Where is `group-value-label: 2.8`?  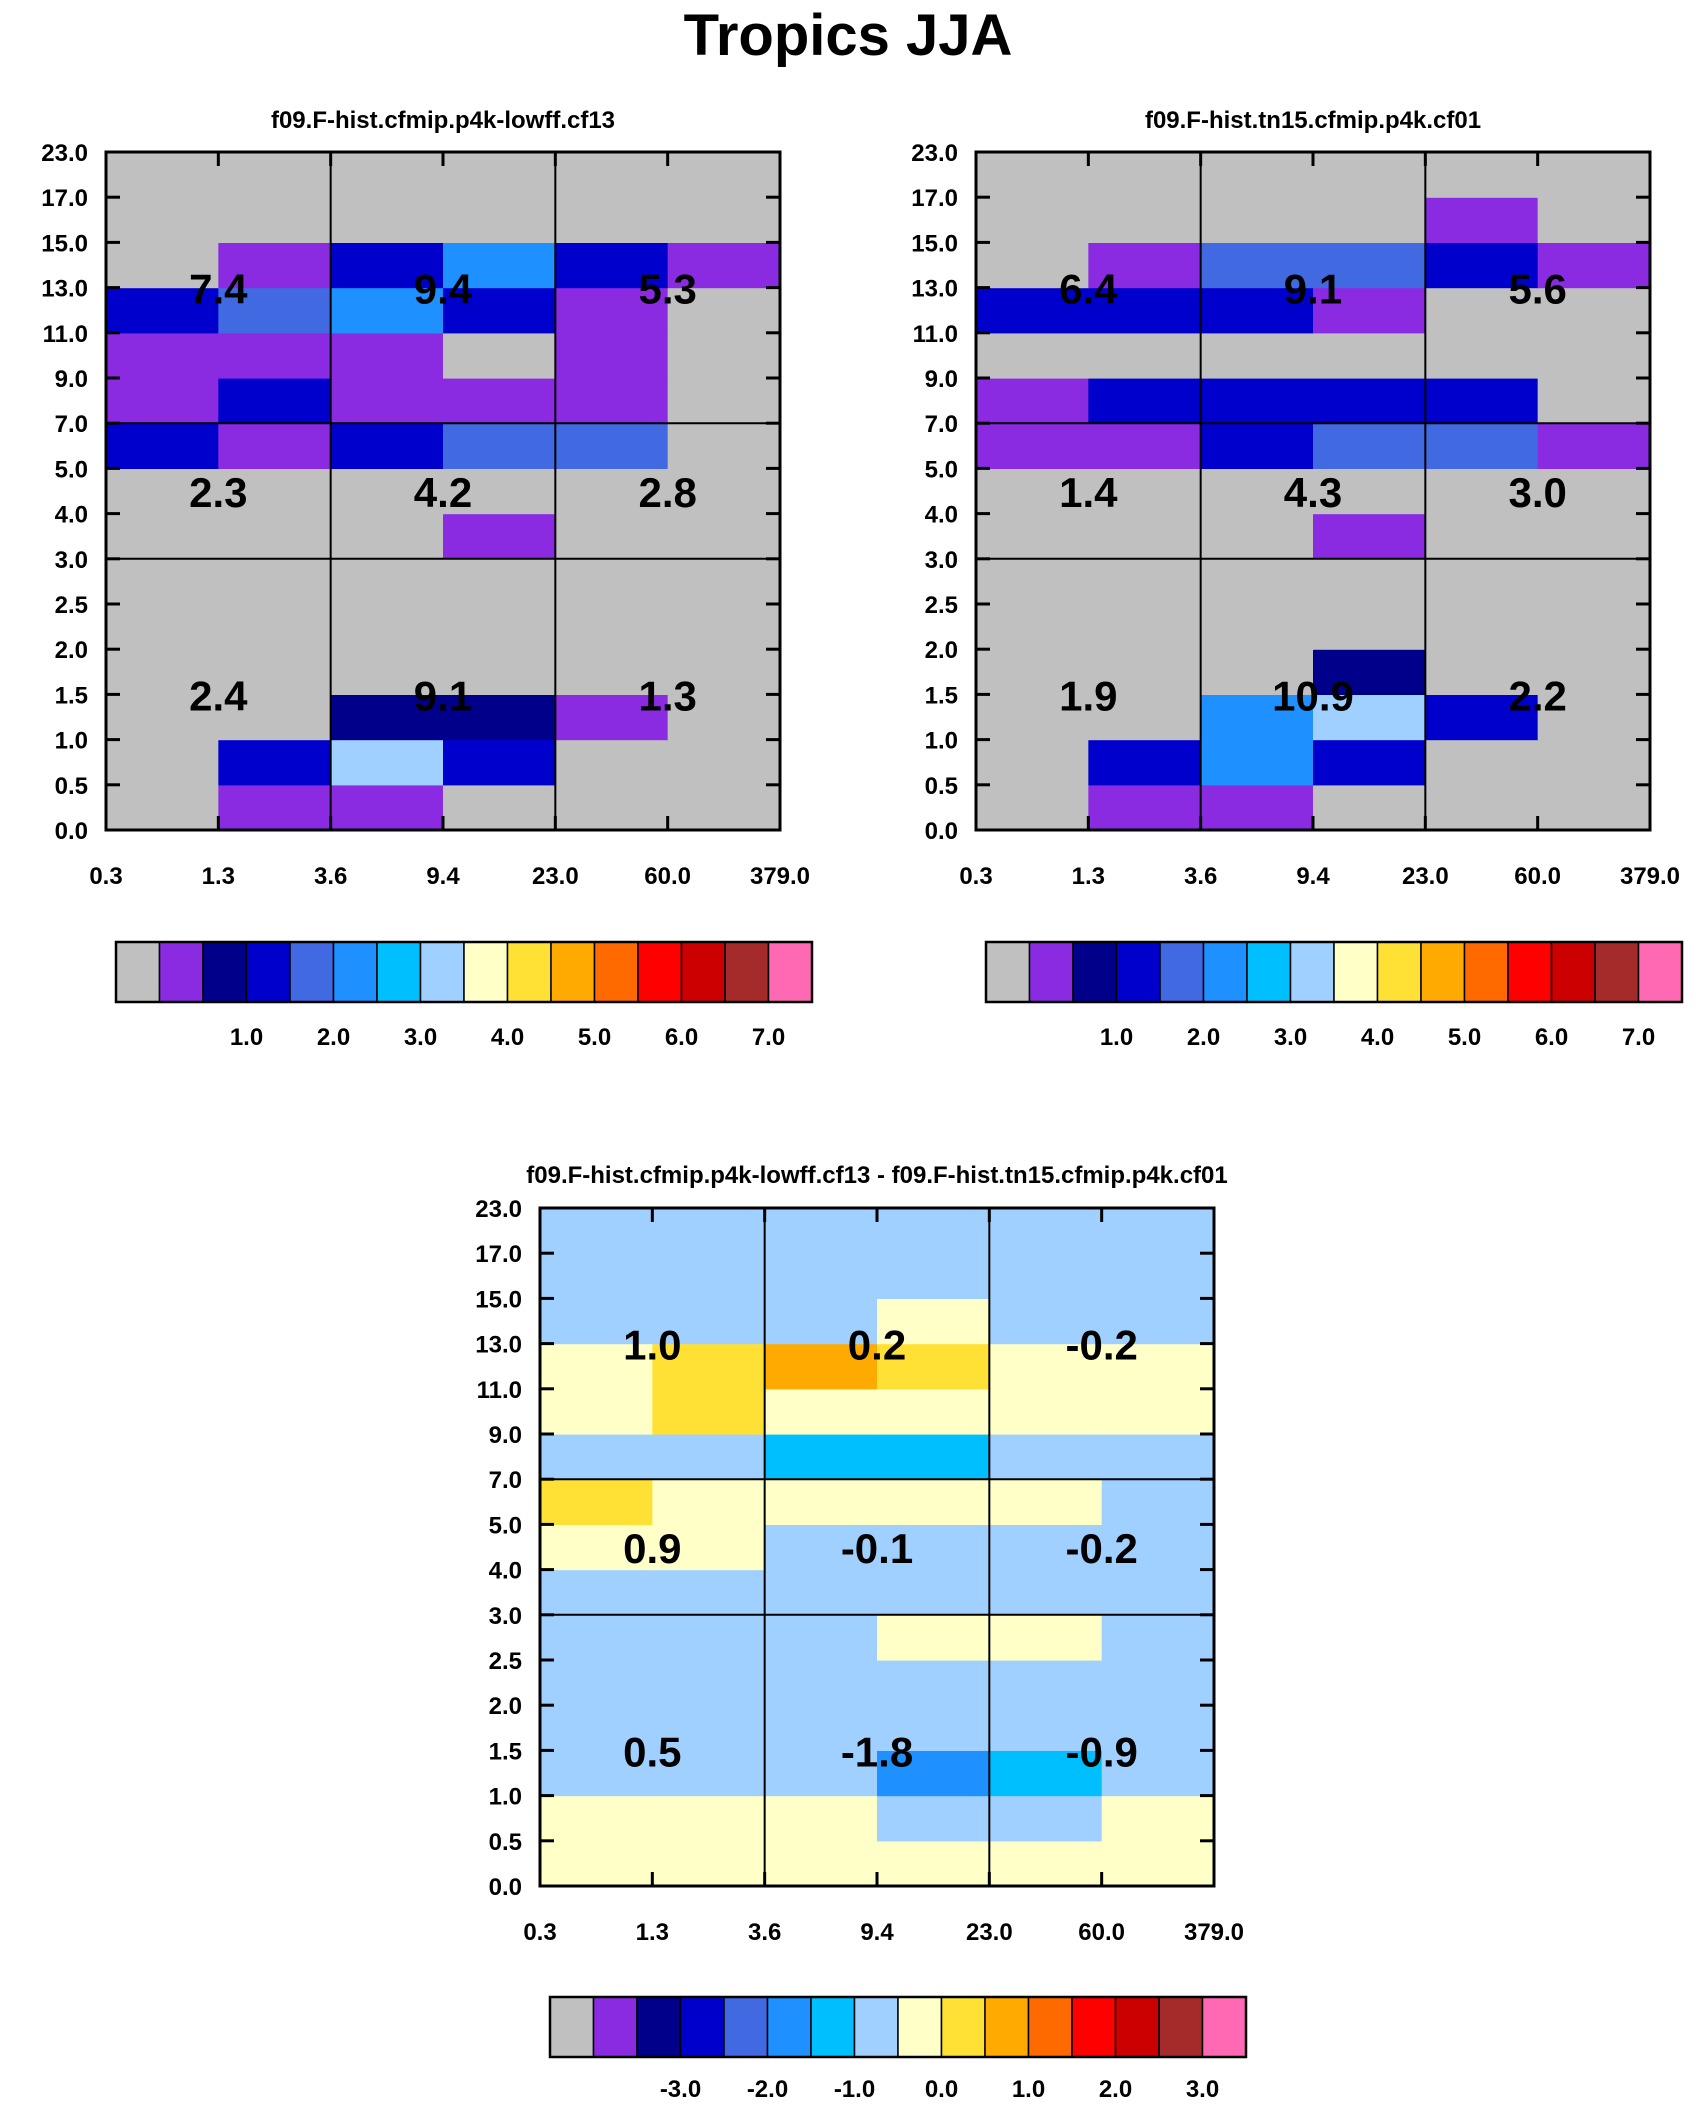
group-value-label: 2.8 is located at coordinates (667, 492).